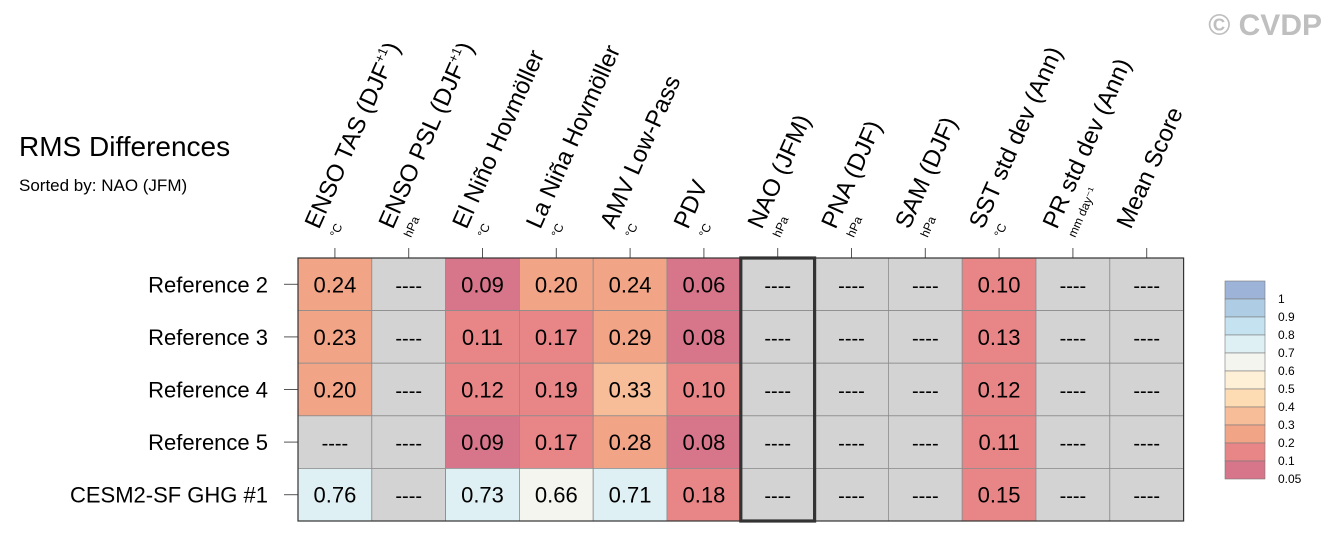 This screenshot has width=1329, height=542. Describe the element at coordinates (630, 390) in the screenshot. I see `cell-value-label: 0.33` at that location.